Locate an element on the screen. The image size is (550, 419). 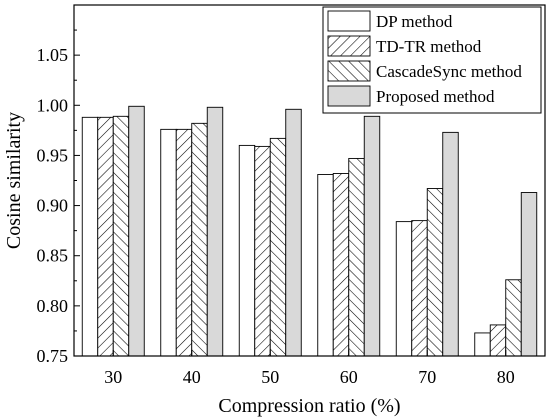
x-tick-label: 30 is located at coordinates (113, 377).